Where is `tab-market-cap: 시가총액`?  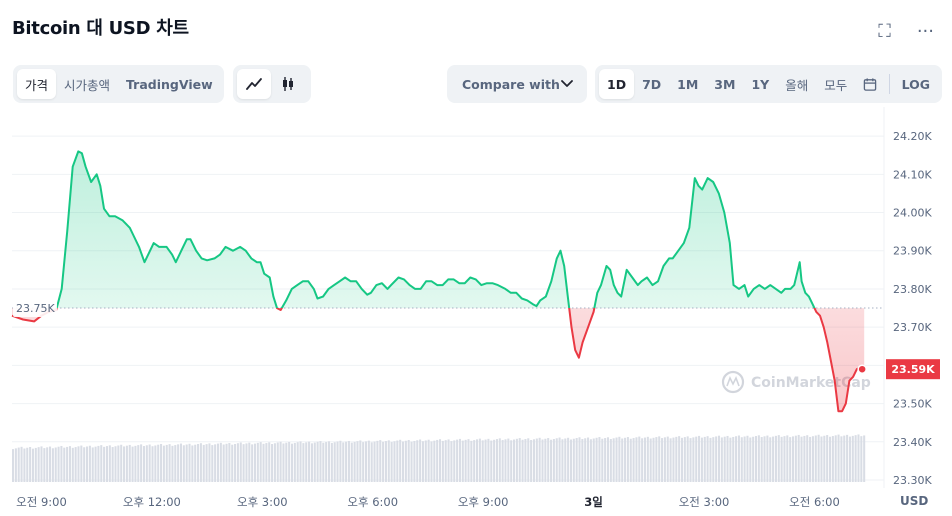
tab-market-cap: 시가총액 is located at coordinates (87, 85).